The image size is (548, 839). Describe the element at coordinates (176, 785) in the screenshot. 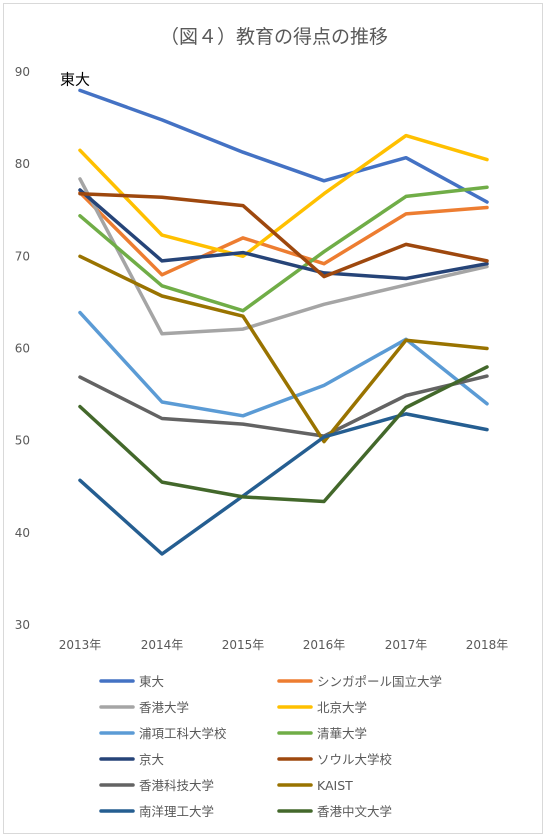

I see `legend-label: 香港科技大学` at that location.